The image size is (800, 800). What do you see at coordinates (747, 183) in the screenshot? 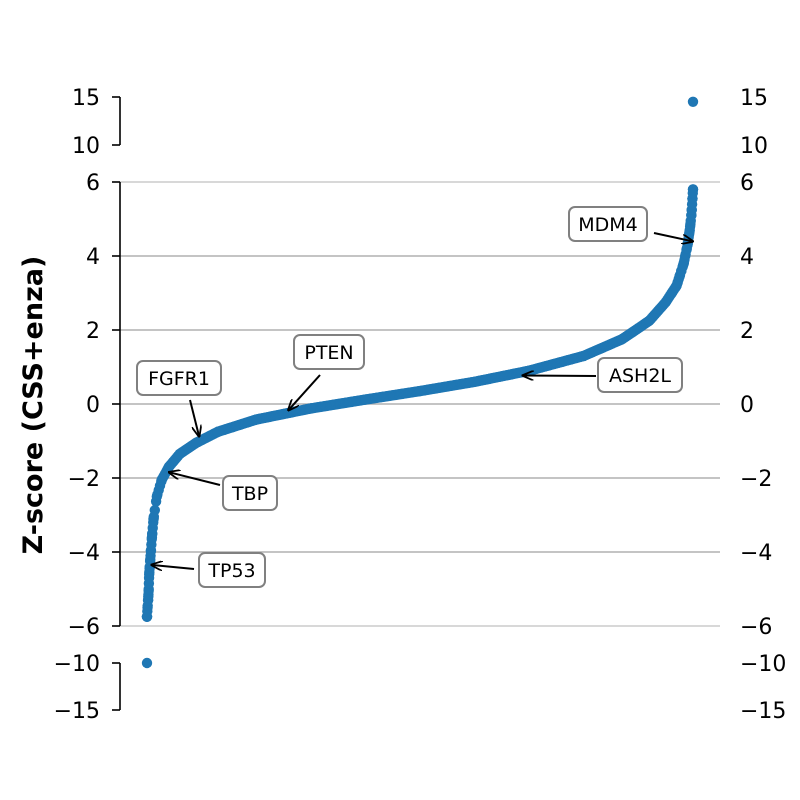
I see `y-tick-label-right: 6` at bounding box center [747, 183].